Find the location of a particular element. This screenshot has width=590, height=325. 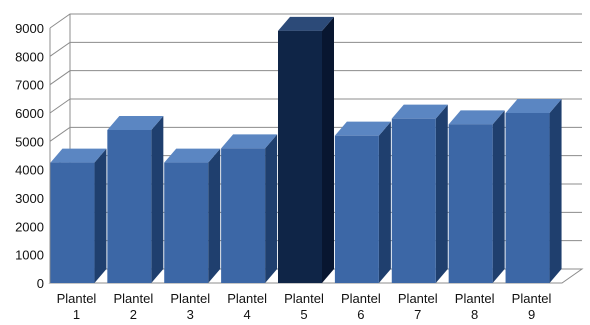

y-tick-label: 1000 is located at coordinates (29, 255).